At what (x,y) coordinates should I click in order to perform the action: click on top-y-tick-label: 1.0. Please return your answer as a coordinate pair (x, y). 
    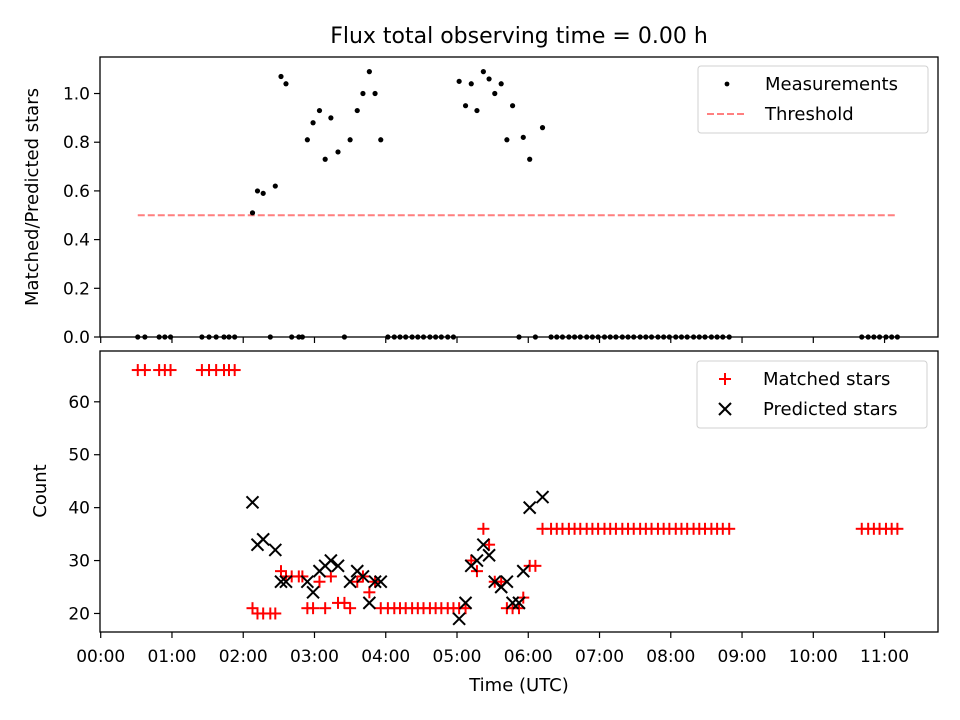
    Looking at the image, I should click on (76, 95).